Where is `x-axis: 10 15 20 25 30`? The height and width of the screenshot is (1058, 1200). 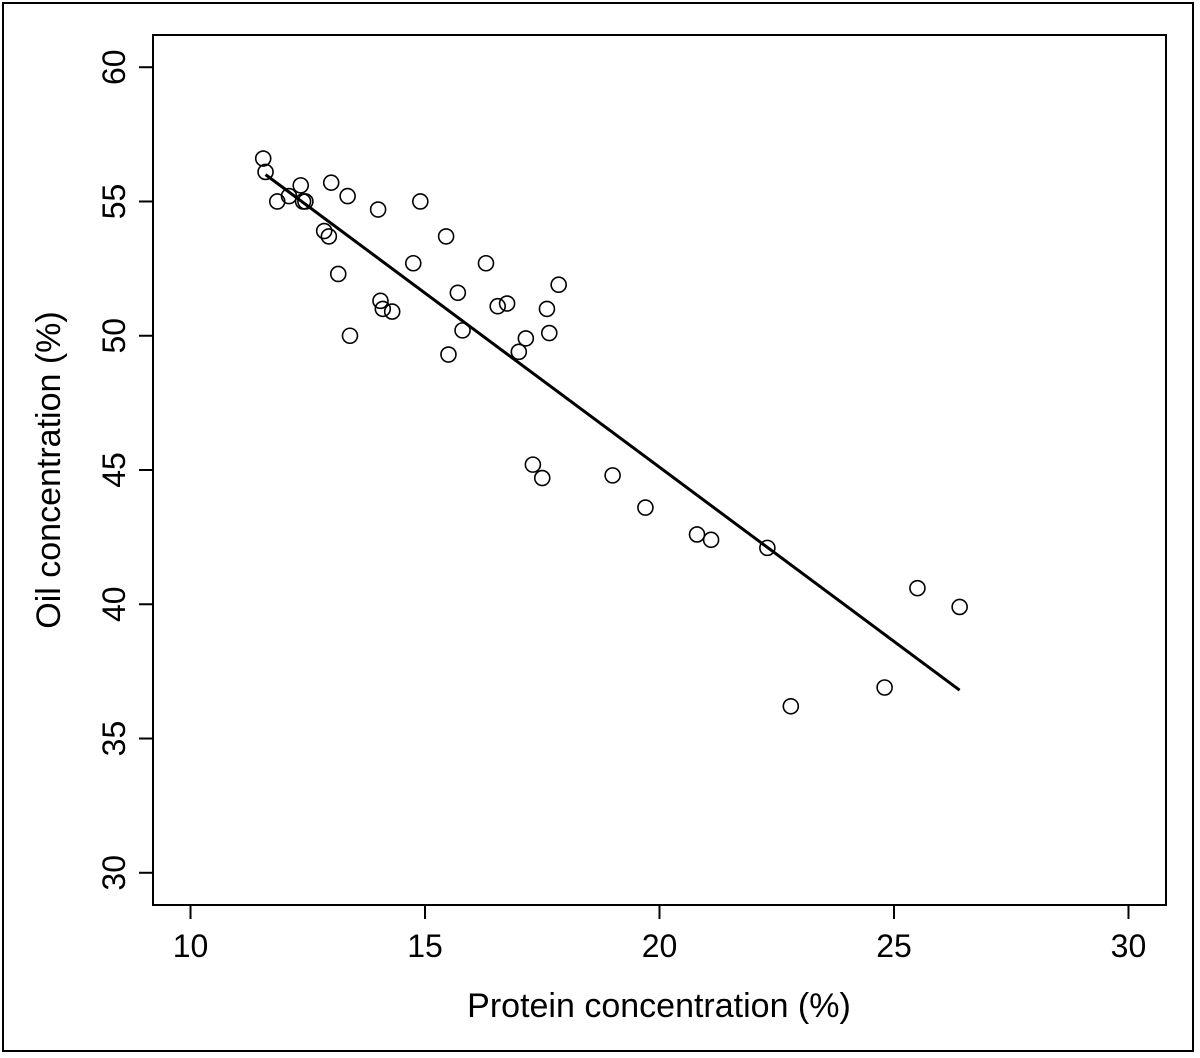 x-axis: 10 15 20 25 30 is located at coordinates (660, 934).